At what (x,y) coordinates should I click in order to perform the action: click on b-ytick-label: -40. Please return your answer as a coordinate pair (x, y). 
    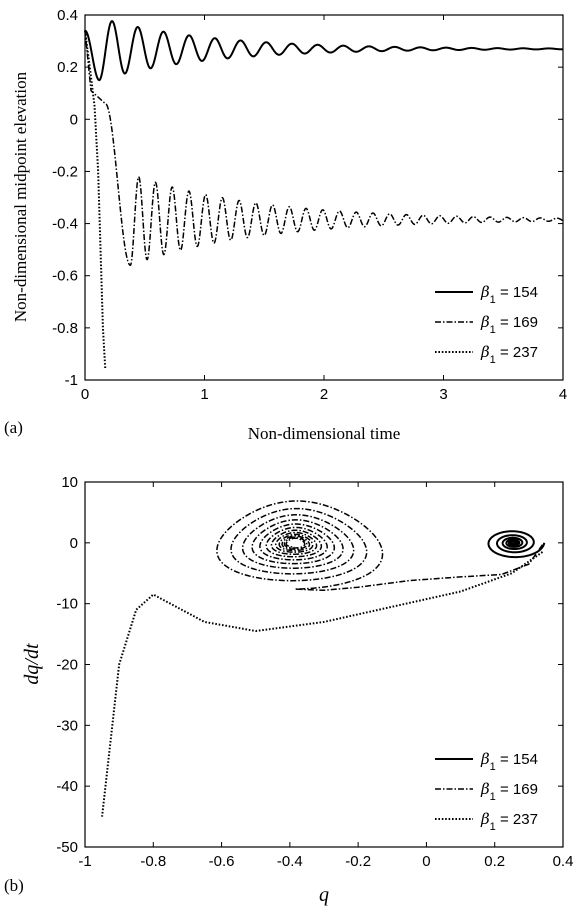
    Looking at the image, I should click on (67, 786).